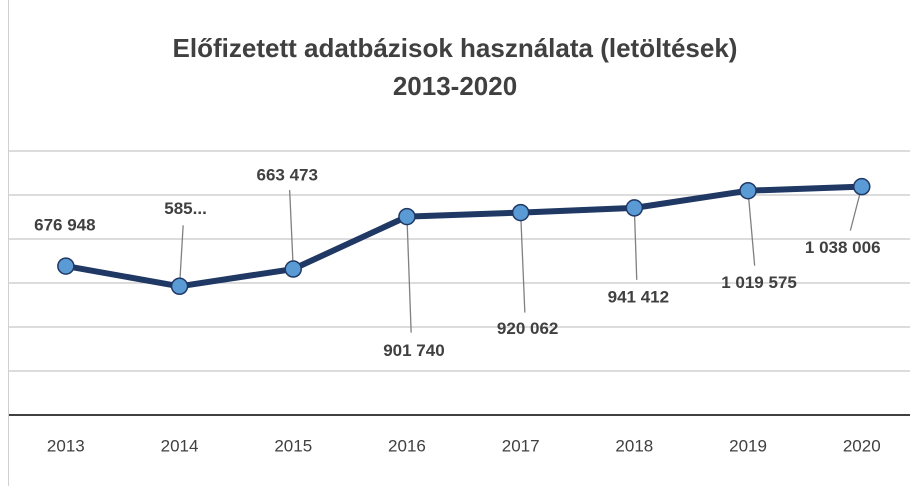 The height and width of the screenshot is (486, 910). What do you see at coordinates (638, 296) in the screenshot?
I see `data-label: 941 412` at bounding box center [638, 296].